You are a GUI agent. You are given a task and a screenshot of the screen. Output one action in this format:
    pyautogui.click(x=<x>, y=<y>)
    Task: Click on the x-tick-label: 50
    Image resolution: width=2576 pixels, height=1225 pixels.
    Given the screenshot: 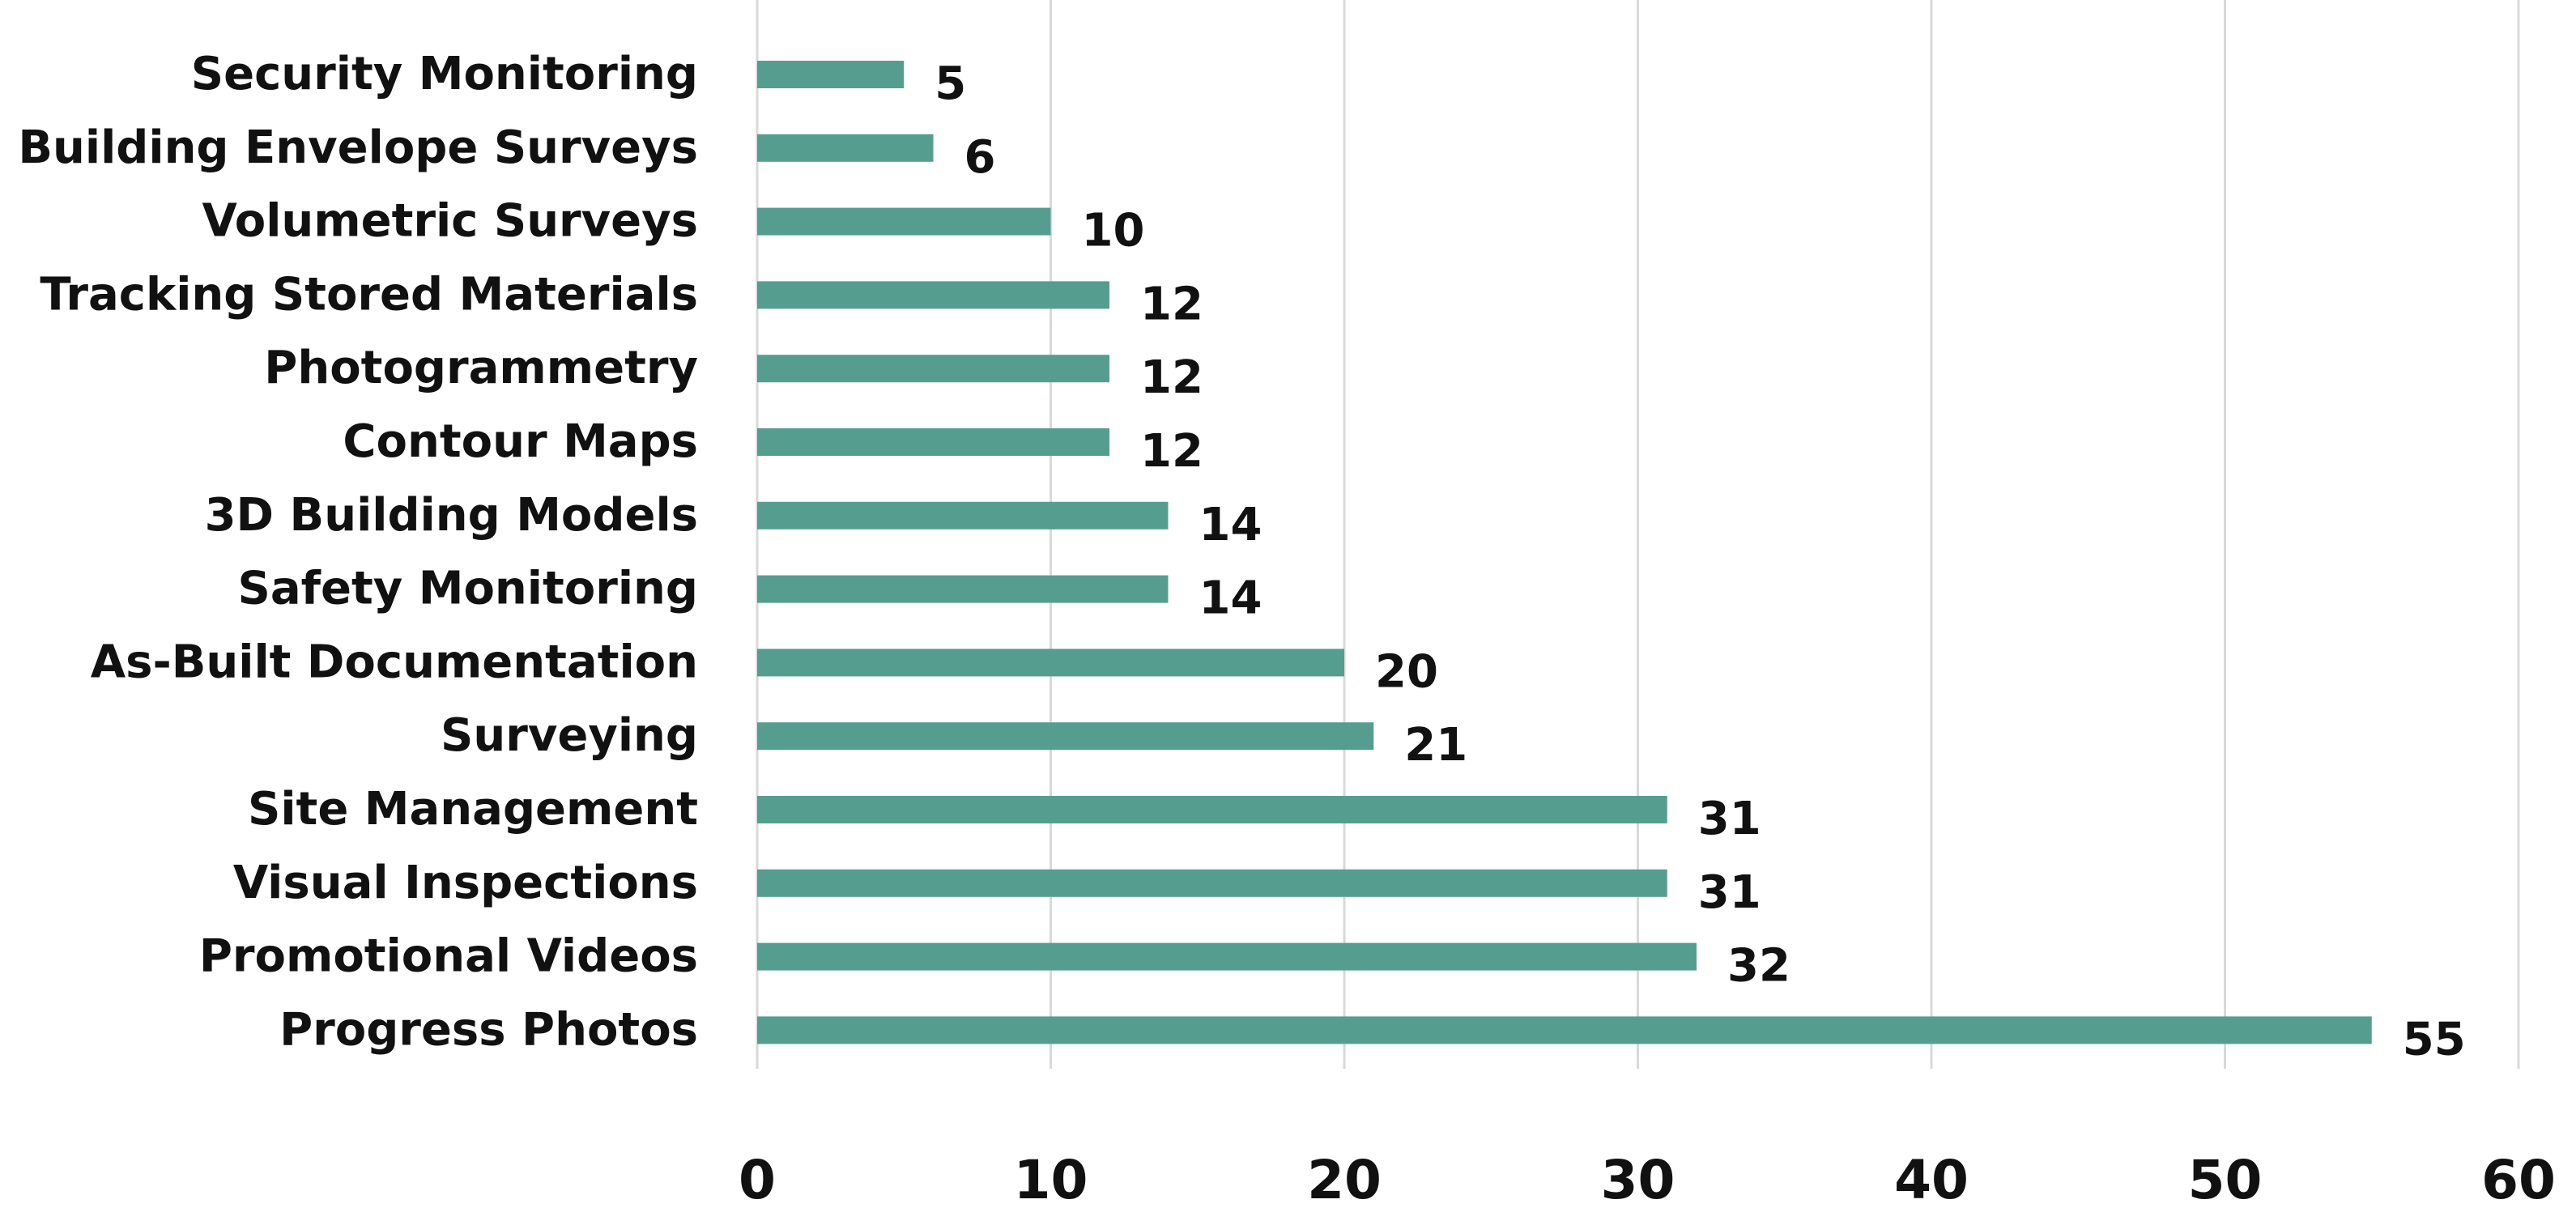 What is the action you would take?
    pyautogui.click(x=2225, y=1180)
    